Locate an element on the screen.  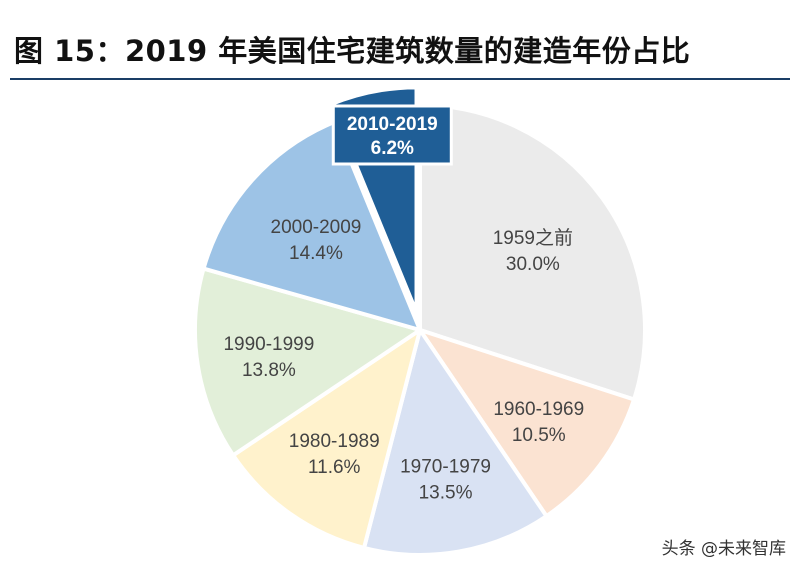
slice-value: 10.5% is located at coordinates (539, 435).